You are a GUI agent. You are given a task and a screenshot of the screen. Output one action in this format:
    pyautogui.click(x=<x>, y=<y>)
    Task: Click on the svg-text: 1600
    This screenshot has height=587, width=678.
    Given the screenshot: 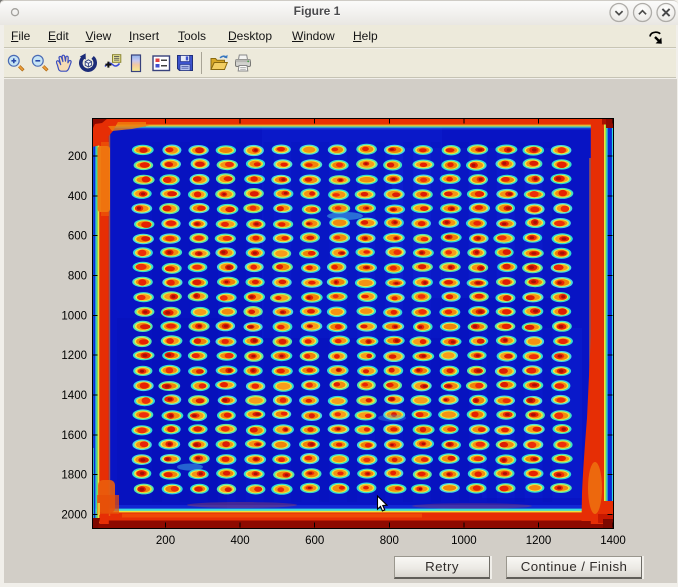 What is the action you would take?
    pyautogui.click(x=74, y=436)
    